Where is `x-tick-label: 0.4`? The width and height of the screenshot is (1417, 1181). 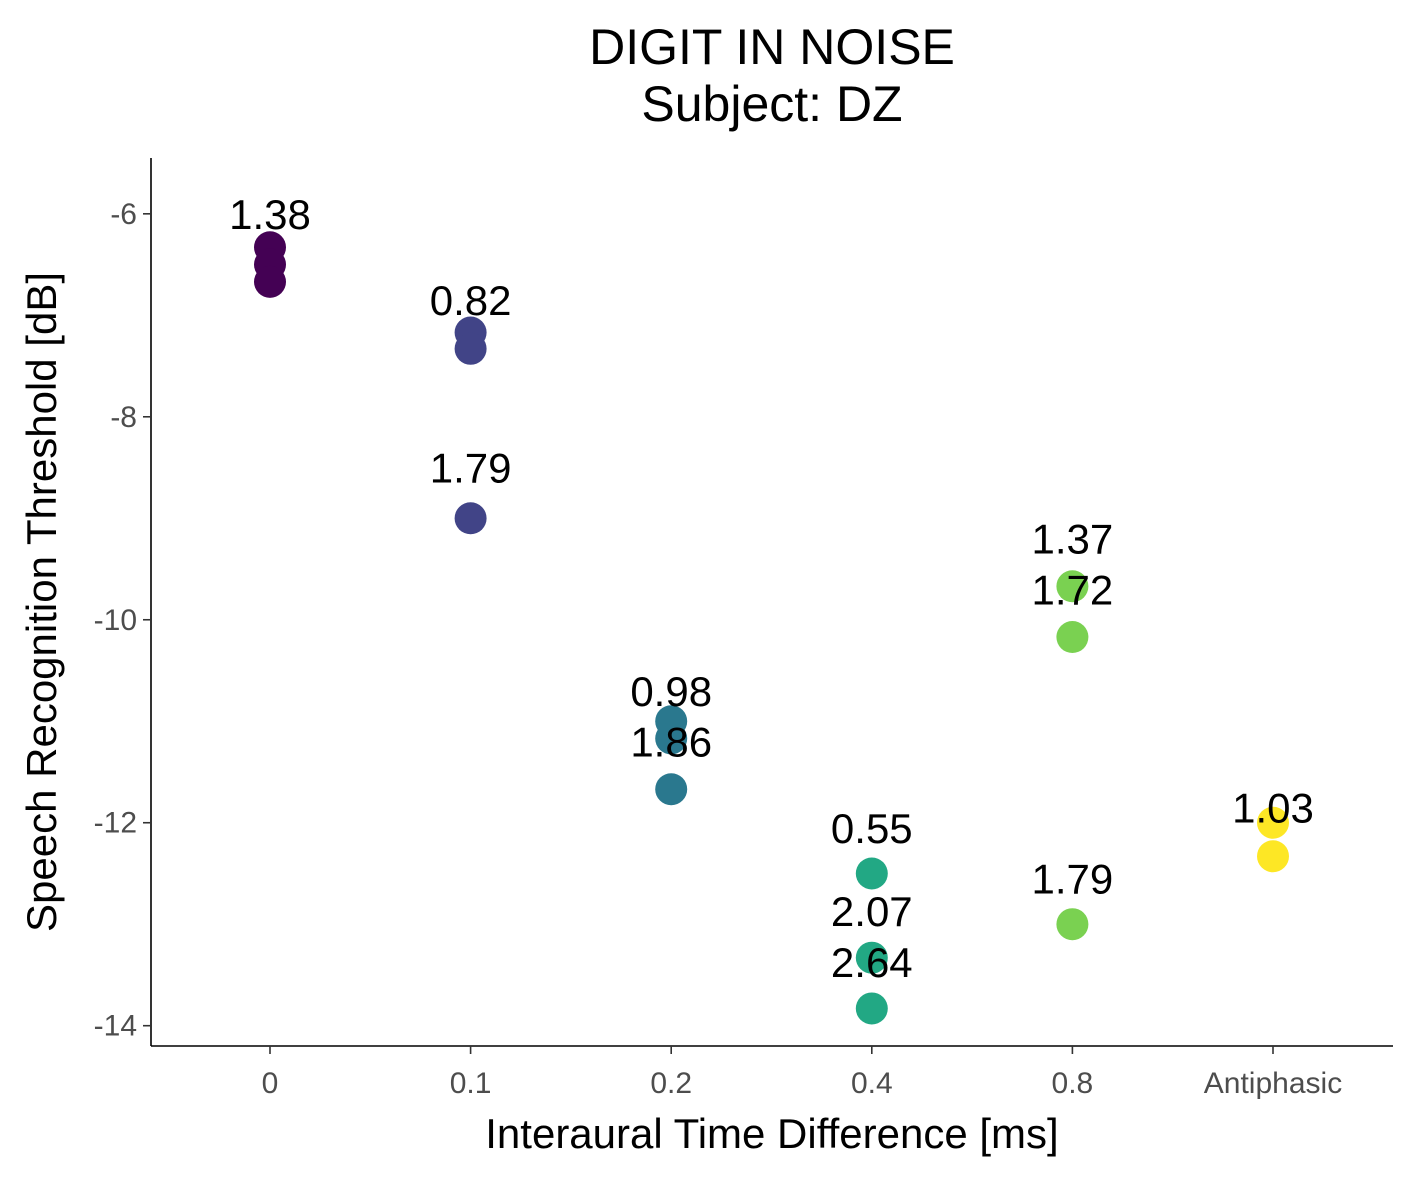
x-tick-label: 0.4 is located at coordinates (872, 1083).